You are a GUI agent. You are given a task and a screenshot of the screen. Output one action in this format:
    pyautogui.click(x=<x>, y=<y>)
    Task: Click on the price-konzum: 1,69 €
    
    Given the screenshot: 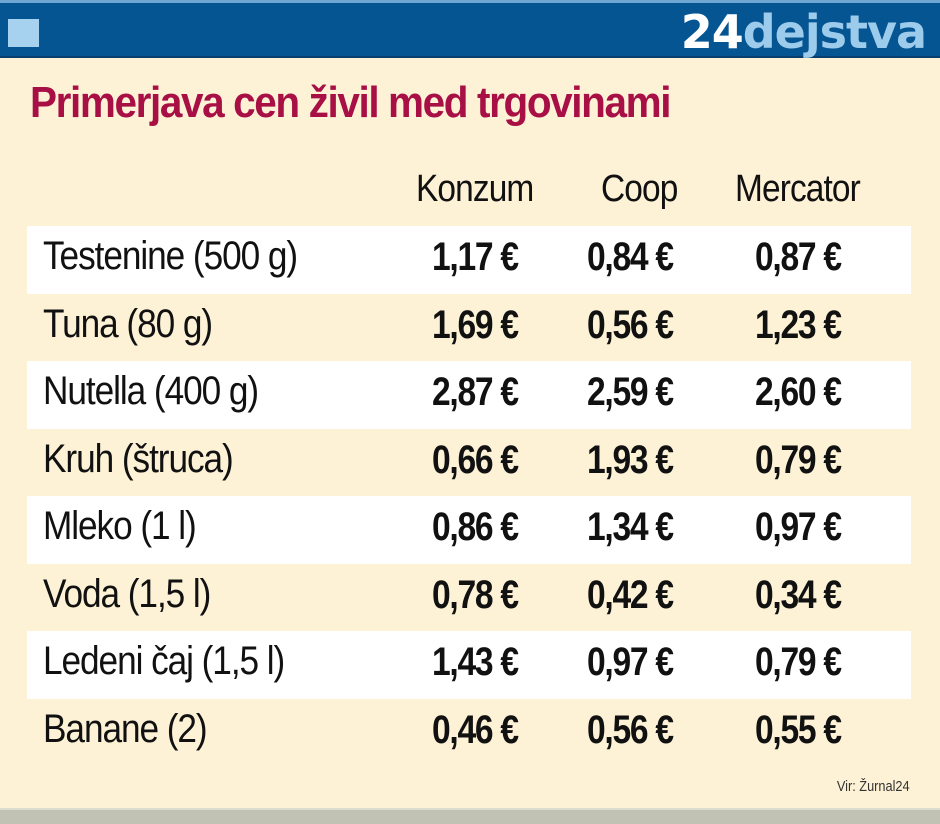 What is the action you would take?
    pyautogui.click(x=475, y=324)
    